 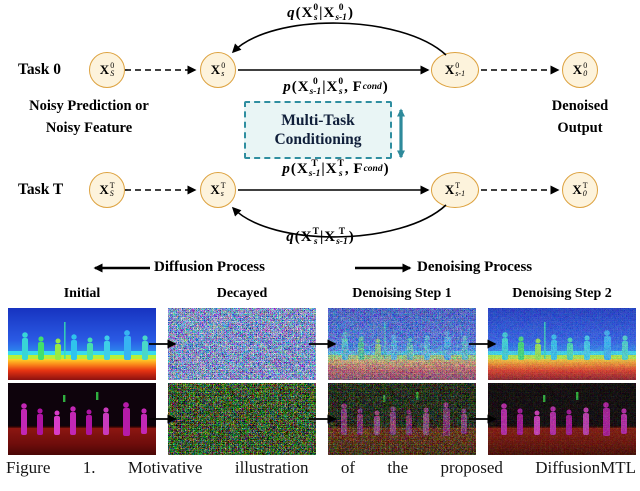 I want to click on conditioning-box-line2: Conditioning, so click(x=318, y=139).